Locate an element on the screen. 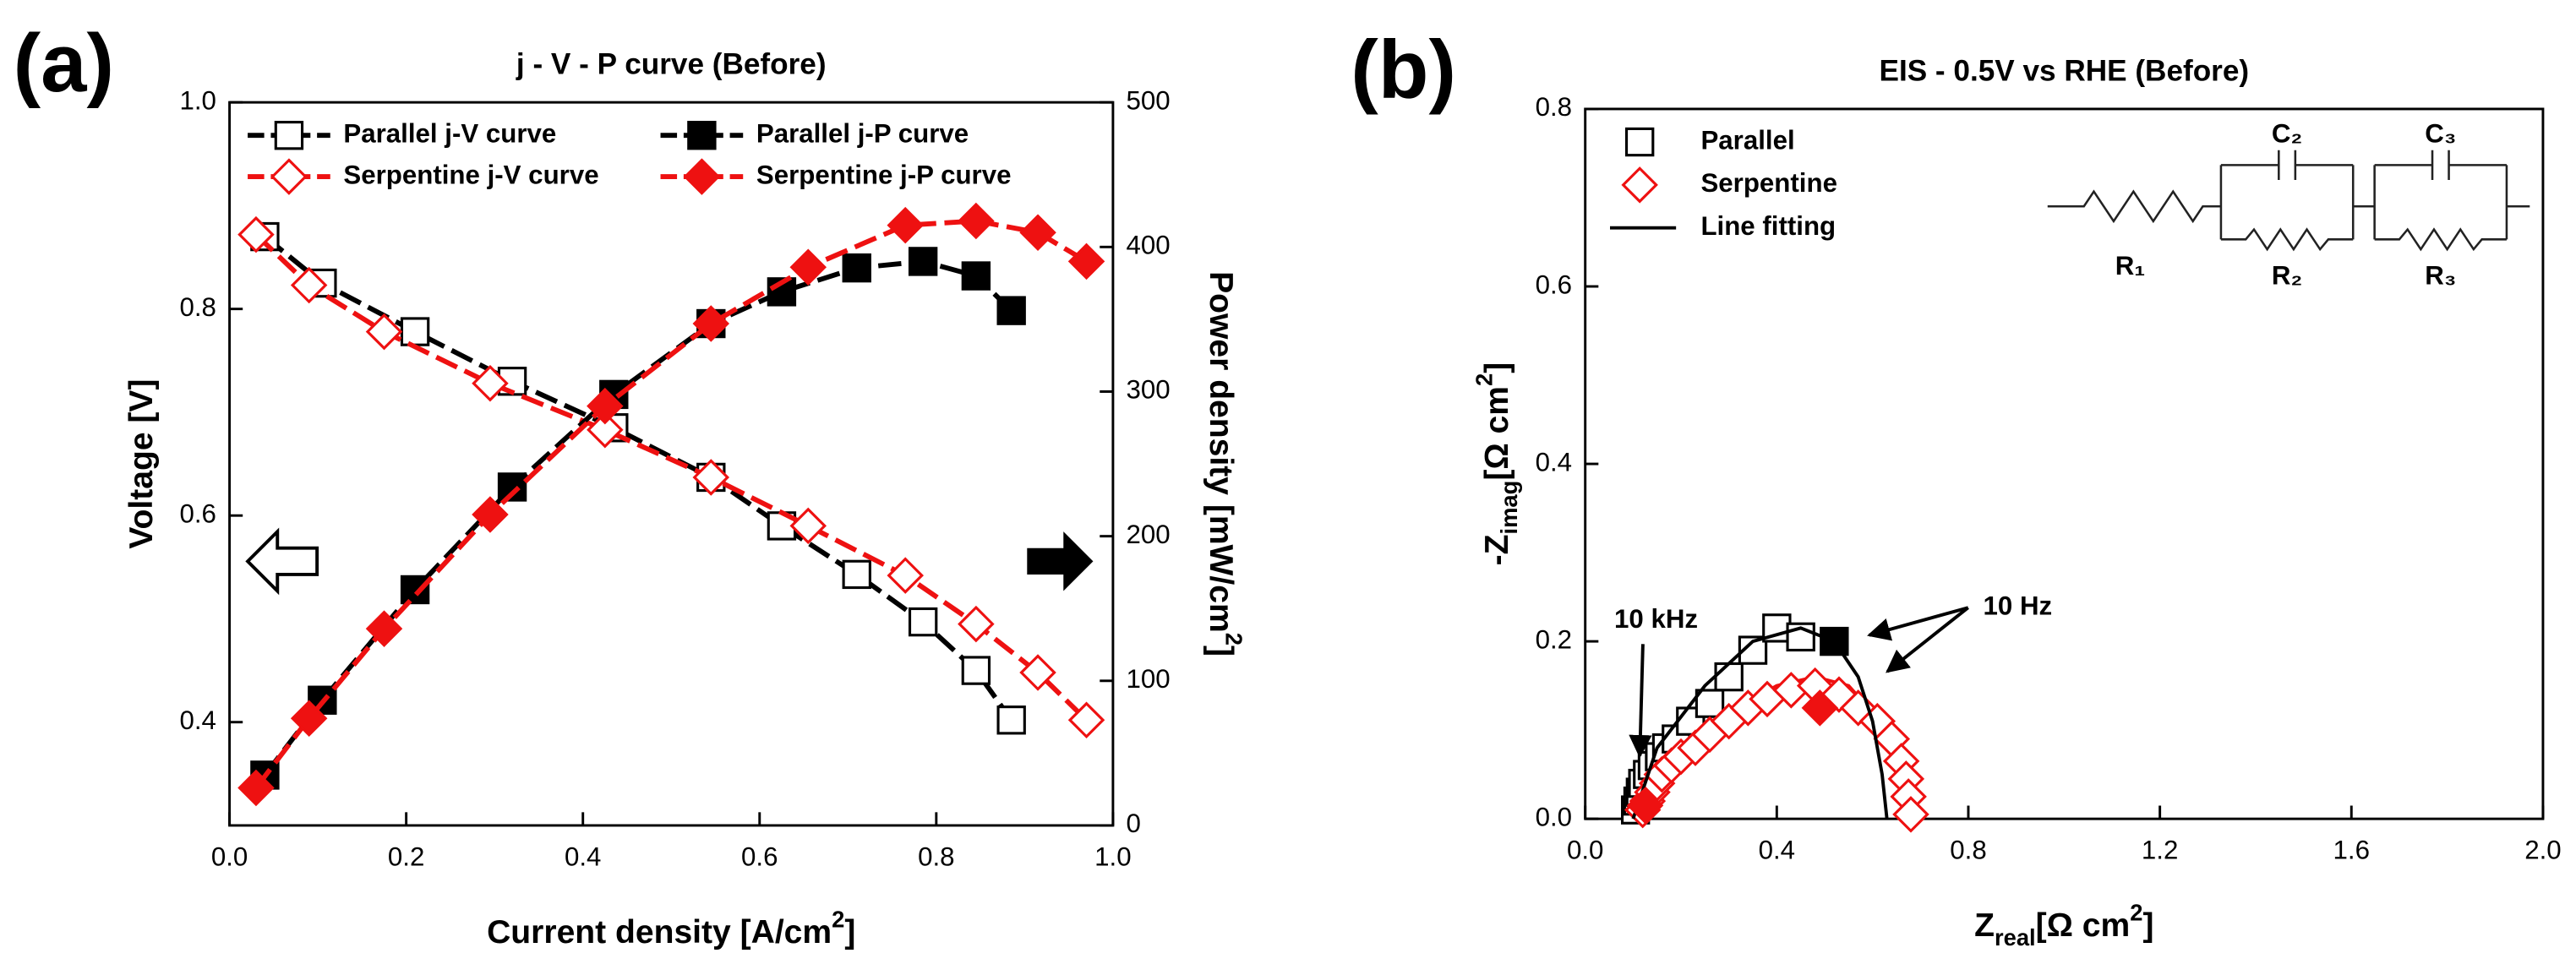 The image size is (2576, 975). circuit-label: R₁ is located at coordinates (2130, 266).